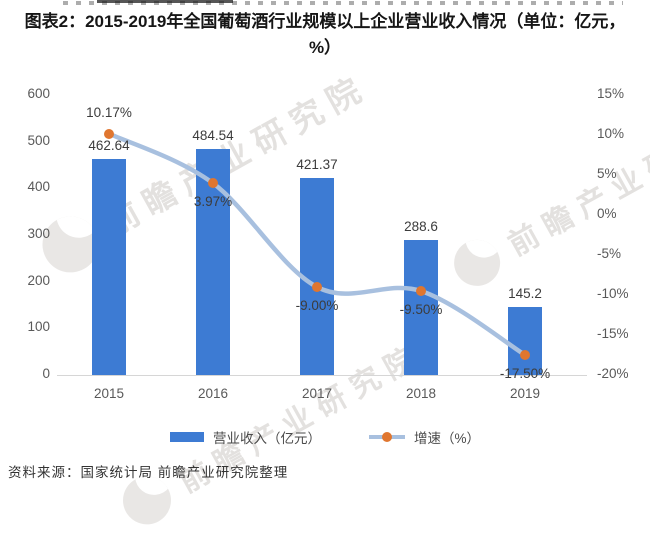 The height and width of the screenshot is (533, 650). Describe the element at coordinates (446, 438) in the screenshot. I see `legend-growth-label: 增速（%）` at that location.